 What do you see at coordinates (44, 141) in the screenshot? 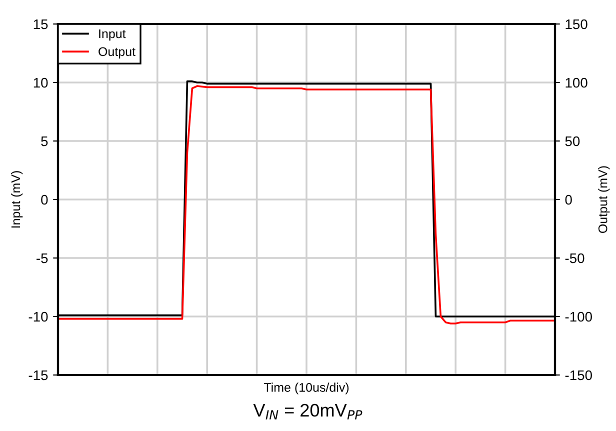
I see `y-tick-label: 5` at bounding box center [44, 141].